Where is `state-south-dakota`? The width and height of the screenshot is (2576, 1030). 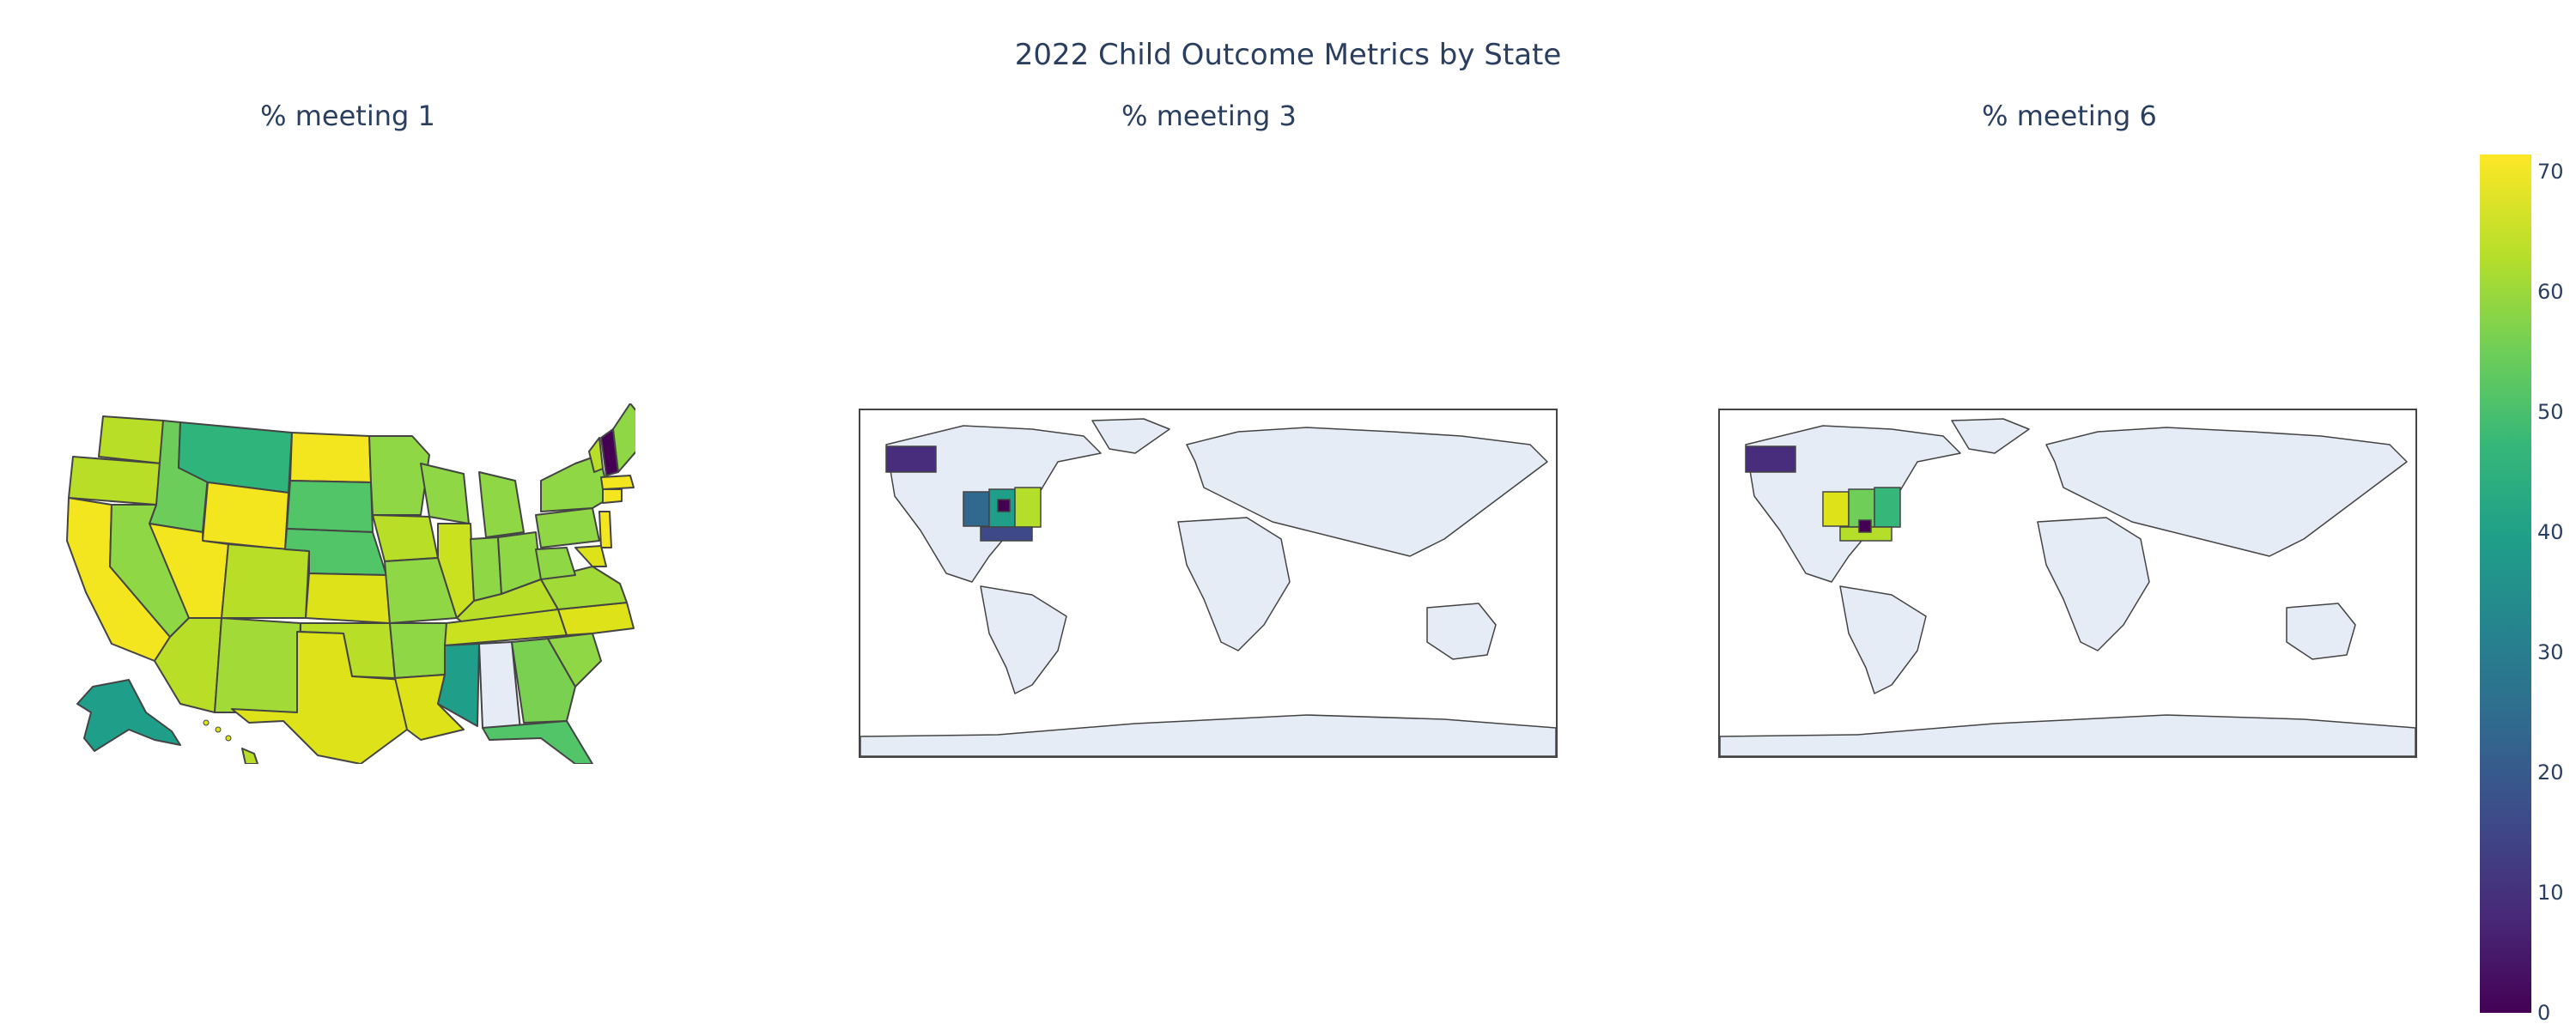
state-south-dakota is located at coordinates (330, 506).